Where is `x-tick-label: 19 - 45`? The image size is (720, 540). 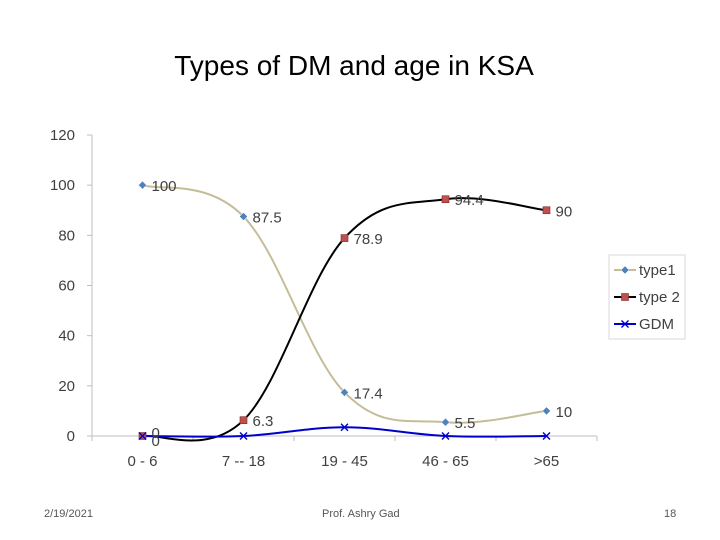 x-tick-label: 19 - 45 is located at coordinates (344, 461).